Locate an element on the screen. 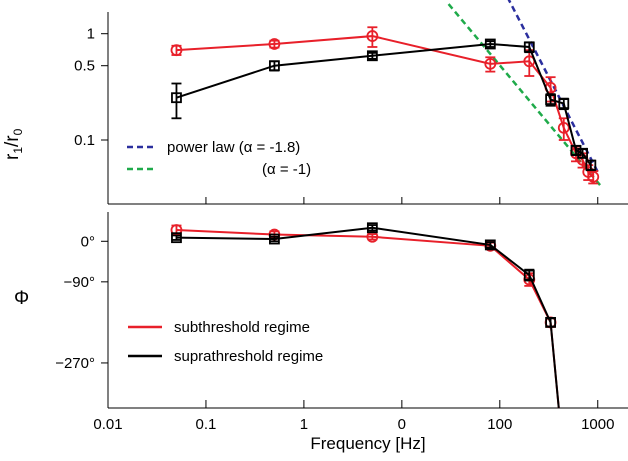 This screenshot has width=628, height=461. bottom-xtick-label-4: 100 is located at coordinates (499, 424).